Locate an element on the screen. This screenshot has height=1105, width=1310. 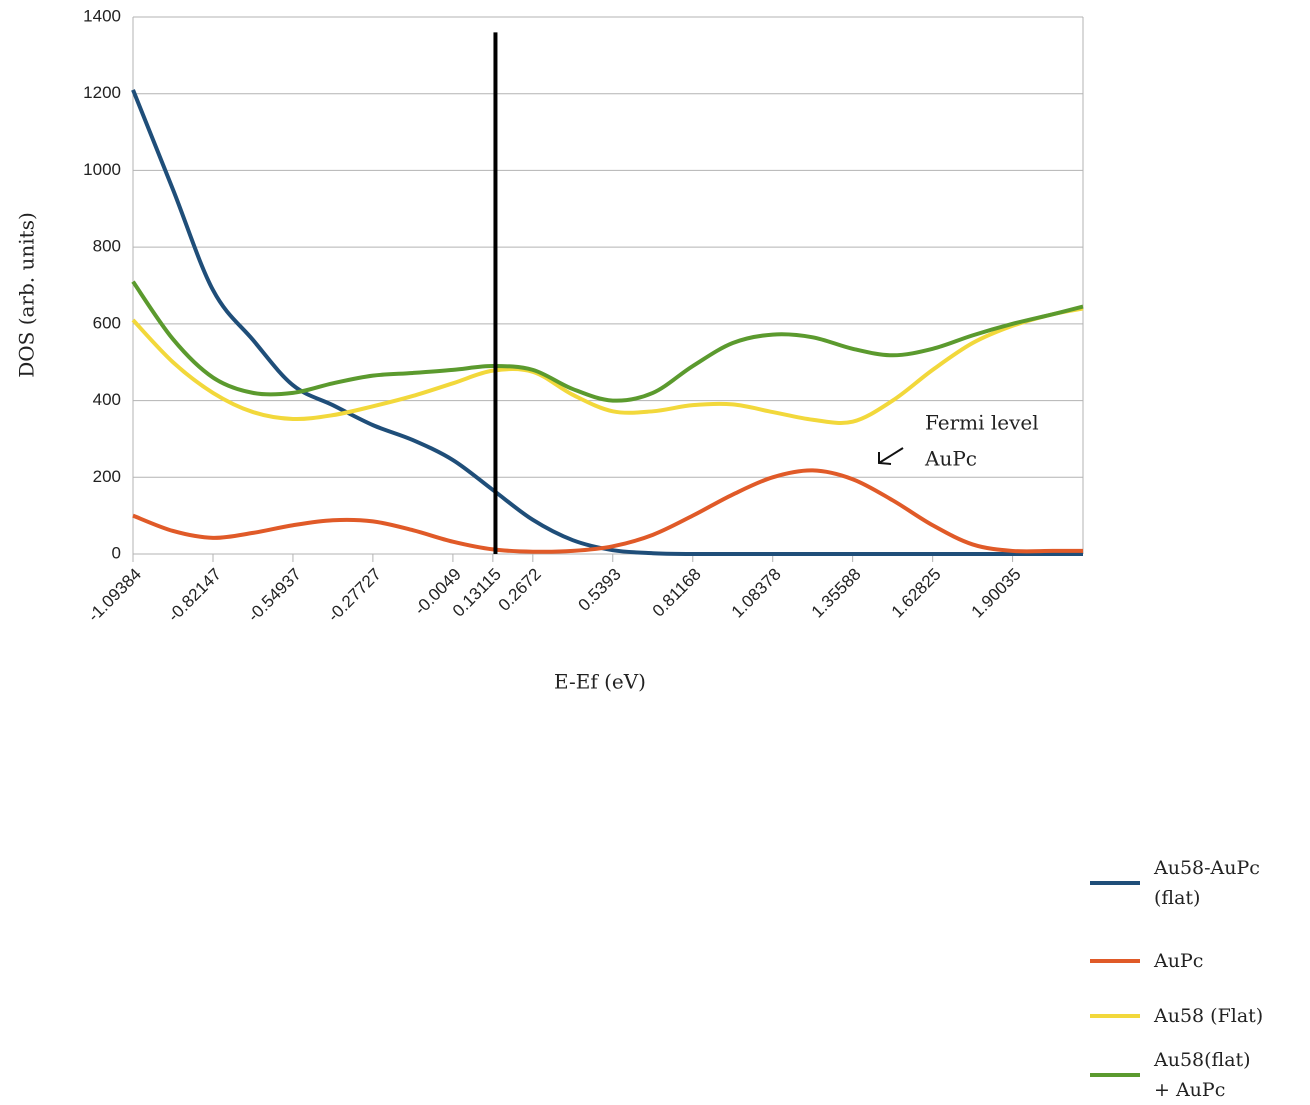
x-tick-label: 1.35588 is located at coordinates (836, 593).